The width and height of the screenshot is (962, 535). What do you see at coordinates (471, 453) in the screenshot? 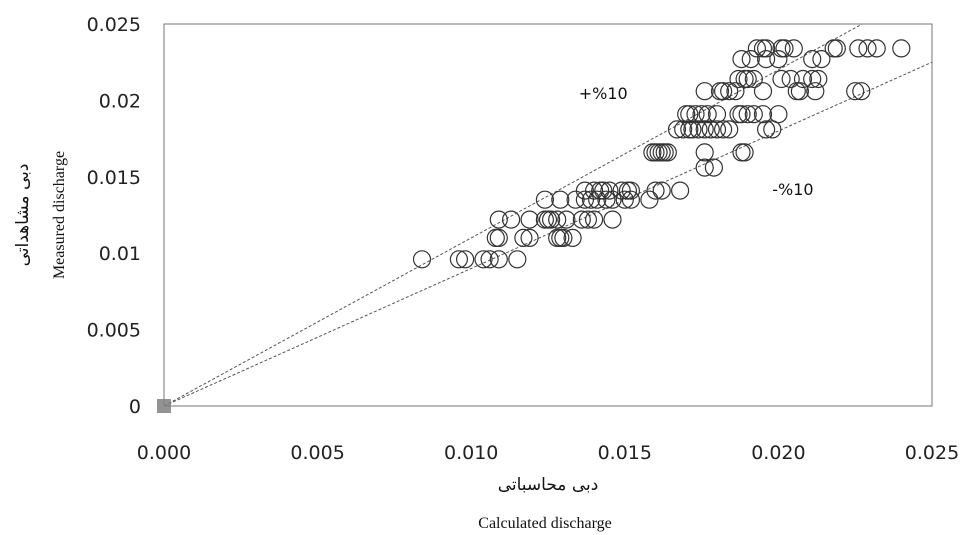
I see `x-tick-label: 0.010` at bounding box center [471, 453].